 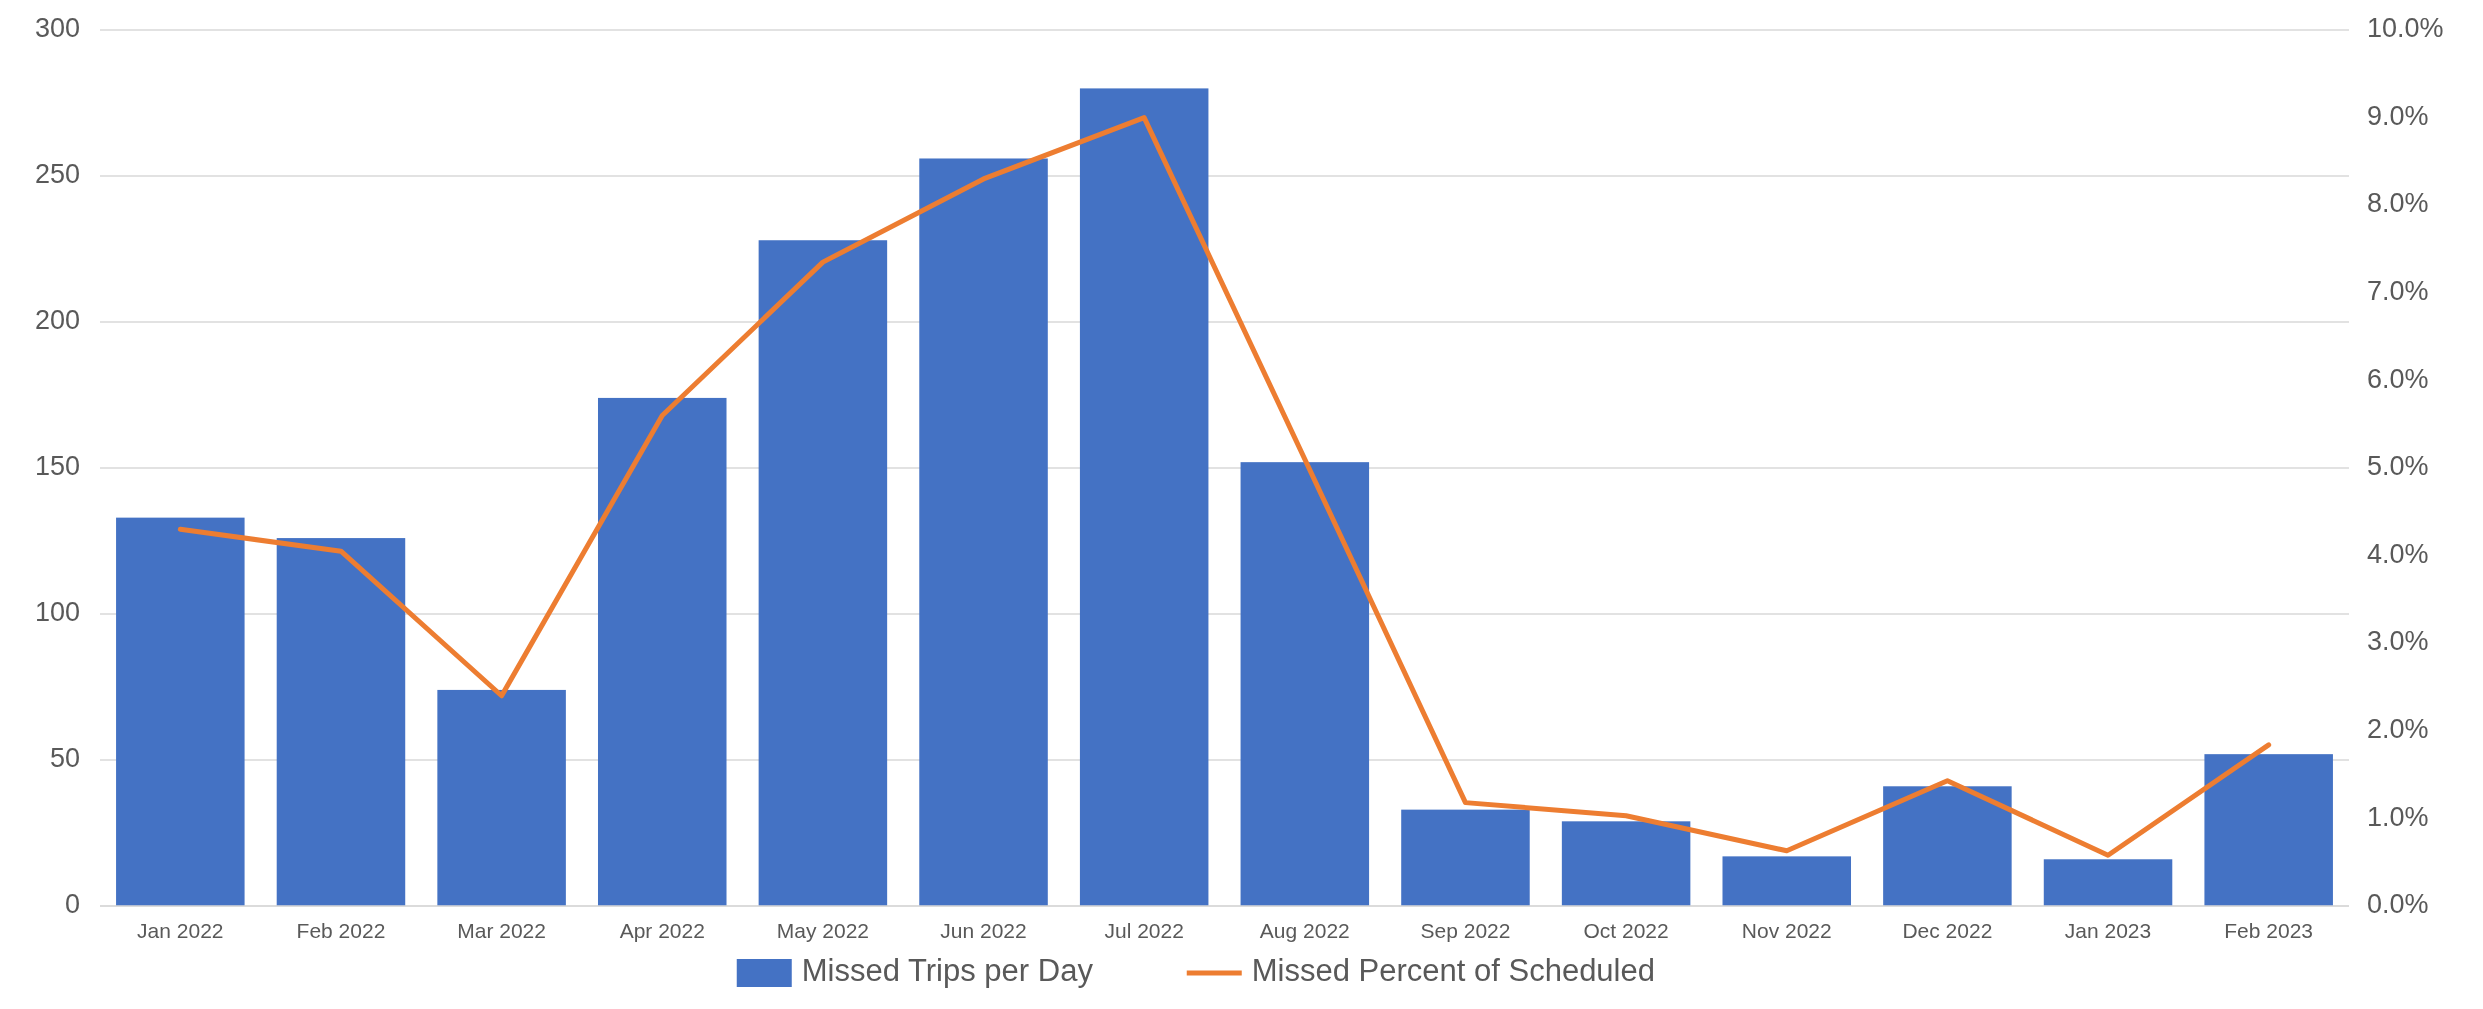 What do you see at coordinates (180, 930) in the screenshot?
I see `x-tick-label: Jan 2022` at bounding box center [180, 930].